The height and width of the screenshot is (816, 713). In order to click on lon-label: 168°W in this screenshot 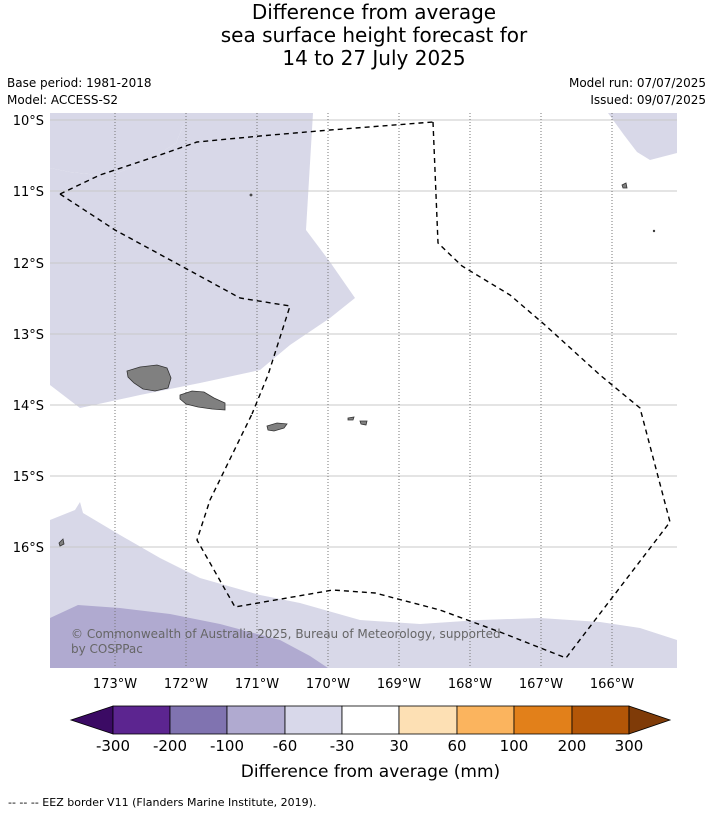, I will do `click(470, 684)`.